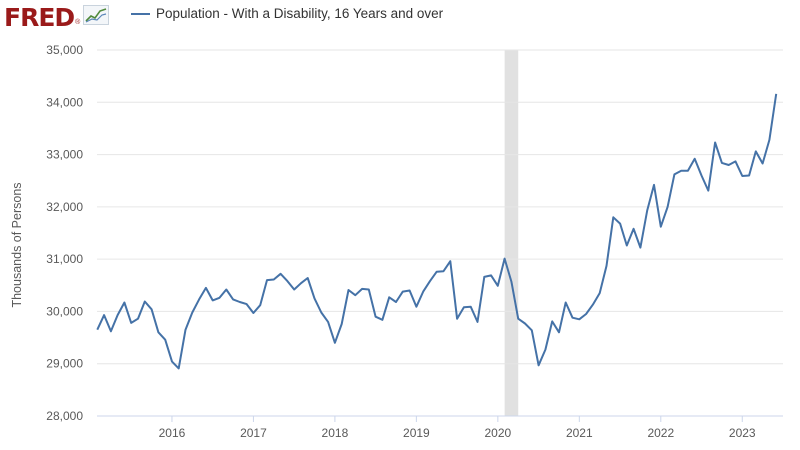 Image resolution: width=800 pixels, height=450 pixels. What do you see at coordinates (96, 17) in the screenshot?
I see `line-graph-icon` at bounding box center [96, 17].